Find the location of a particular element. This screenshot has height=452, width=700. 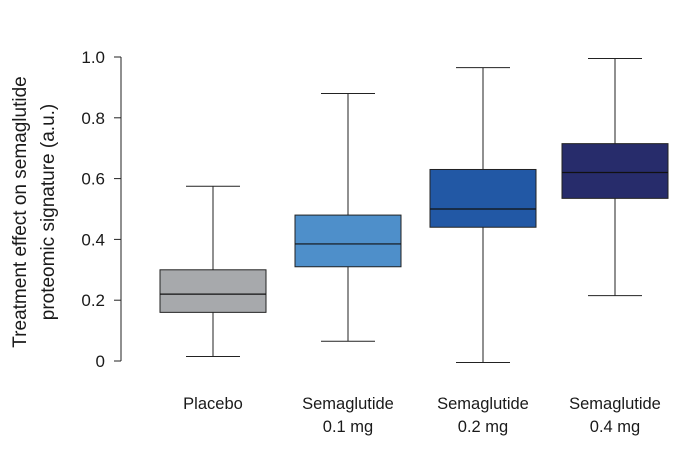

y-tick-label: 1.0 is located at coordinates (93, 57).